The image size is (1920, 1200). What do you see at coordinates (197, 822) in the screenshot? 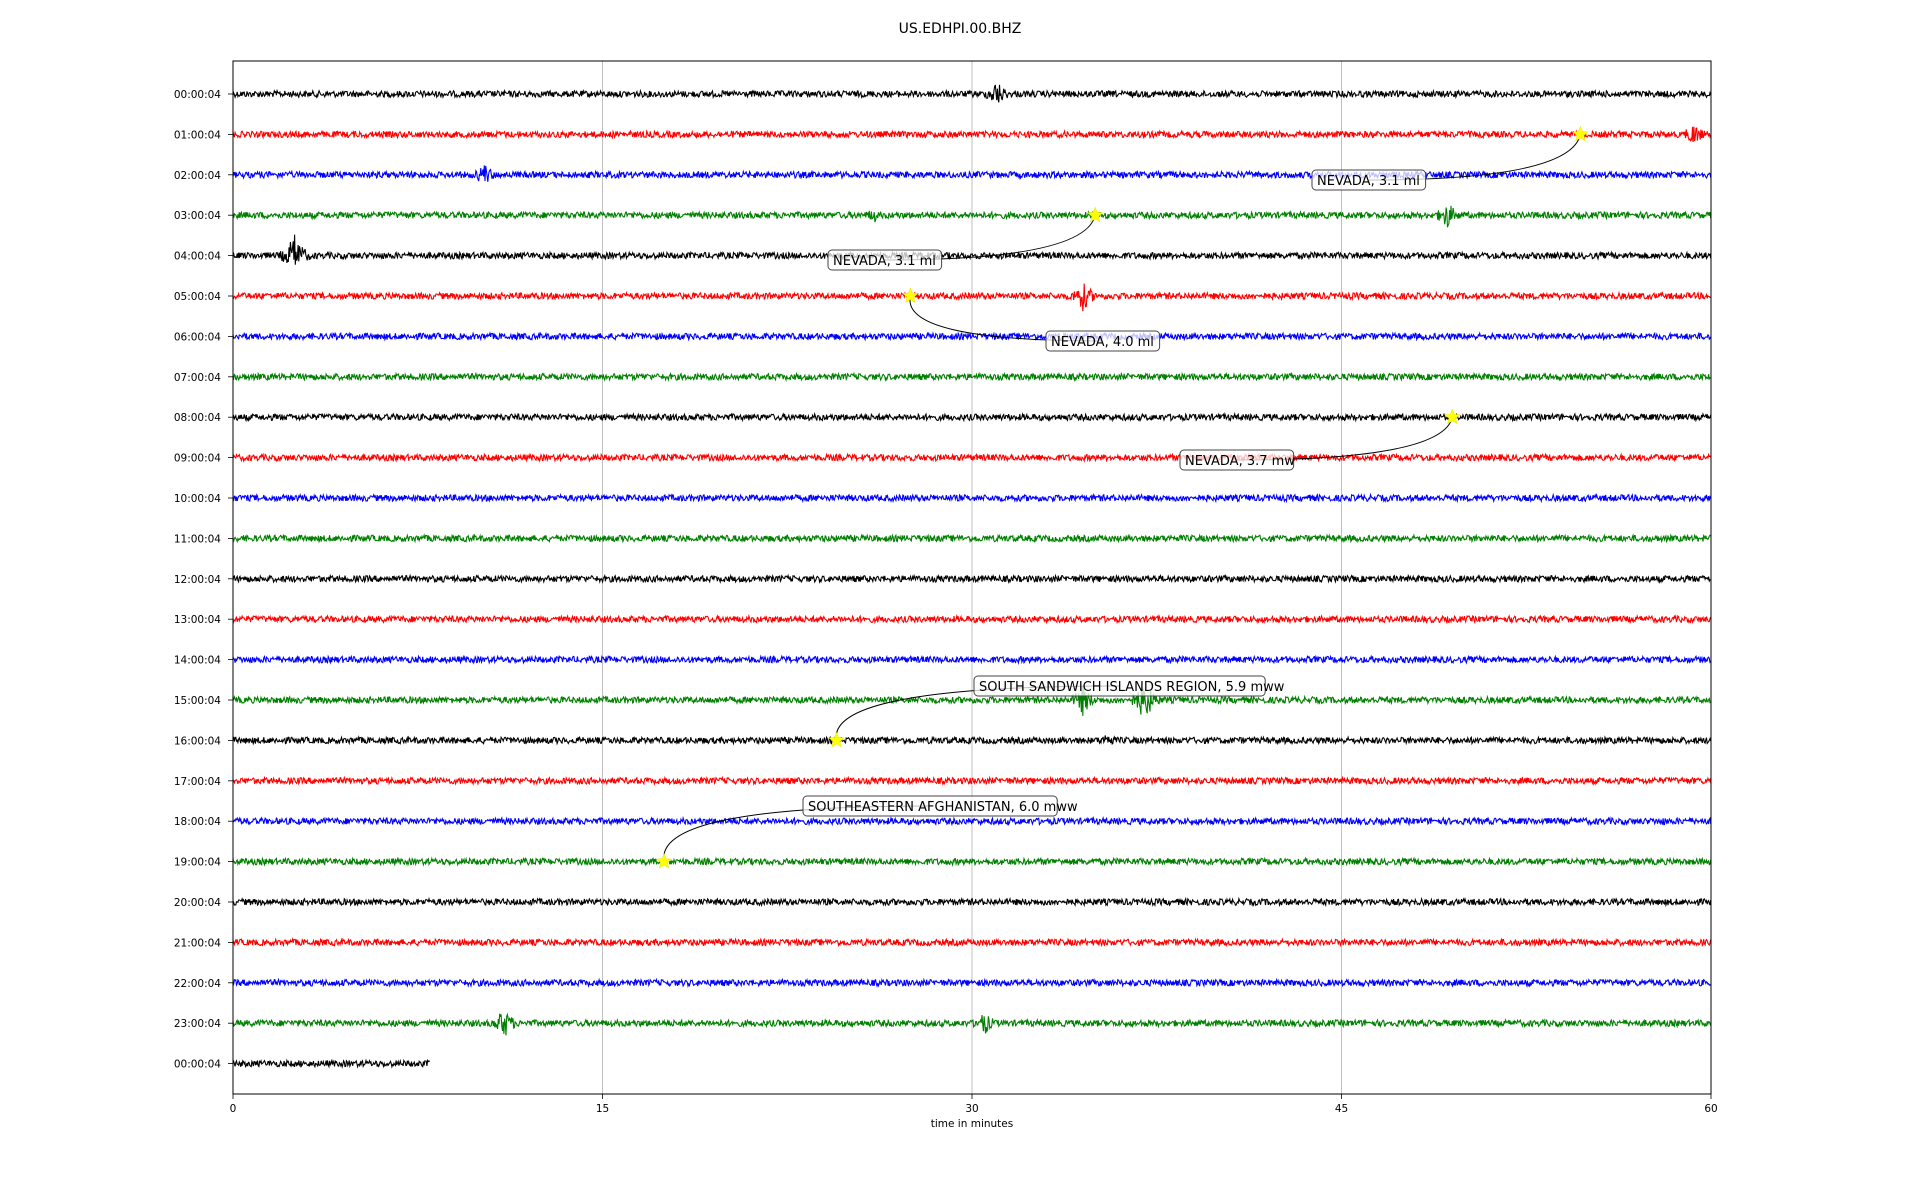
I see `row-time-label: 18:00:04` at bounding box center [197, 822].